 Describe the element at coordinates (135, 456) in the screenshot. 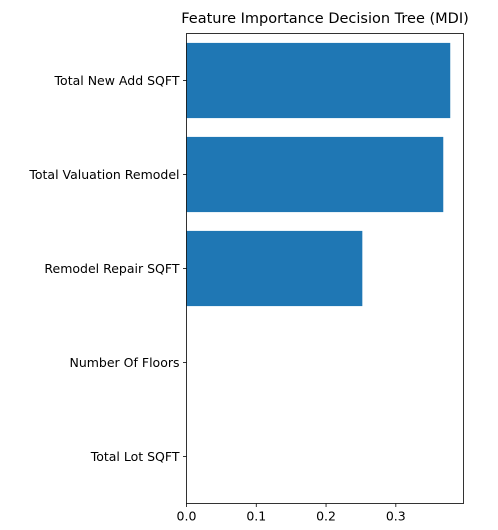

I see `y-tick-label: Total Lot SQFT` at that location.